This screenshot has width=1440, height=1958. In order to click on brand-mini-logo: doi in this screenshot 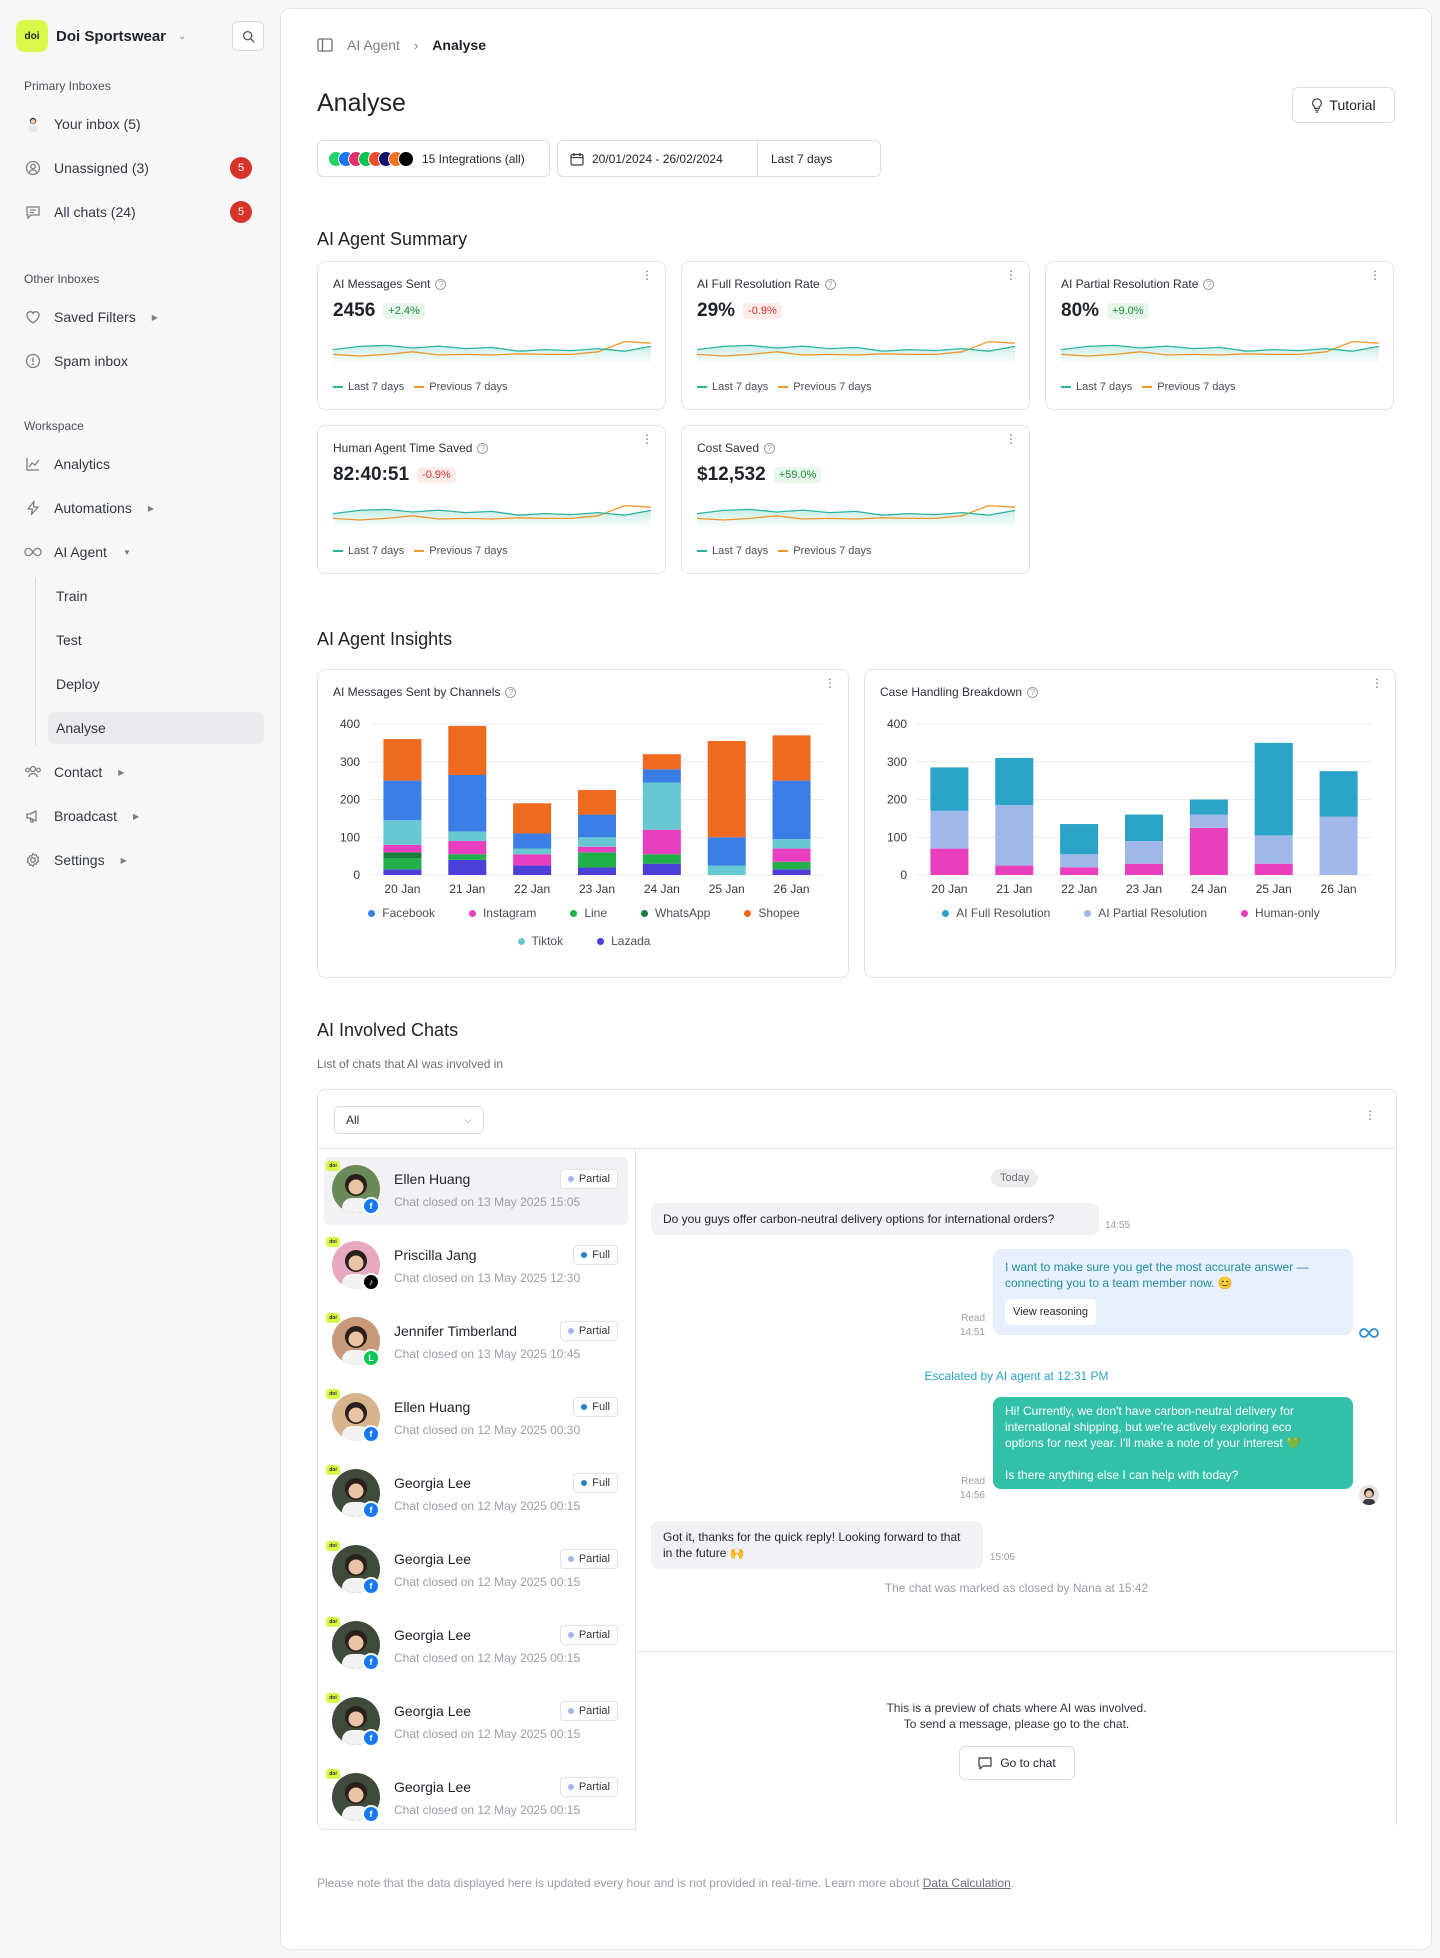, I will do `click(333, 1242)`.